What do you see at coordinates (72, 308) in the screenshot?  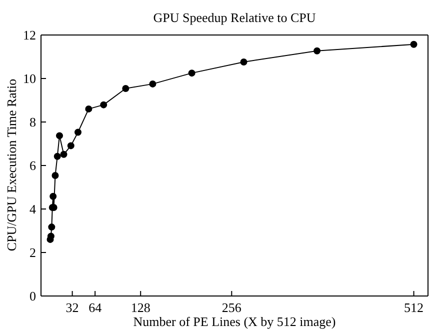 I see `x-tick-label: 32` at bounding box center [72, 308].